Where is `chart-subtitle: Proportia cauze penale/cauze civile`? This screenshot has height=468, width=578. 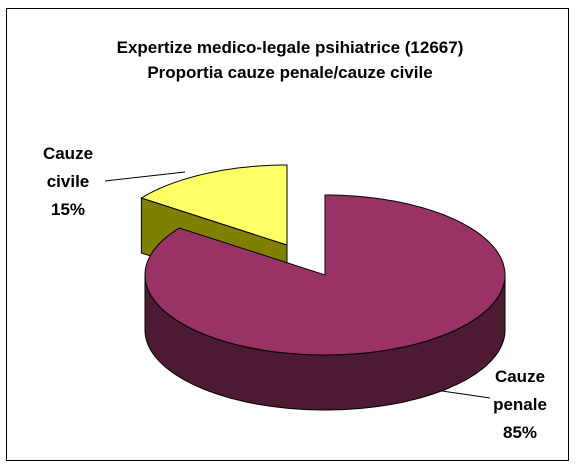 chart-subtitle: Proportia cauze penale/cauze civile is located at coordinates (289, 72).